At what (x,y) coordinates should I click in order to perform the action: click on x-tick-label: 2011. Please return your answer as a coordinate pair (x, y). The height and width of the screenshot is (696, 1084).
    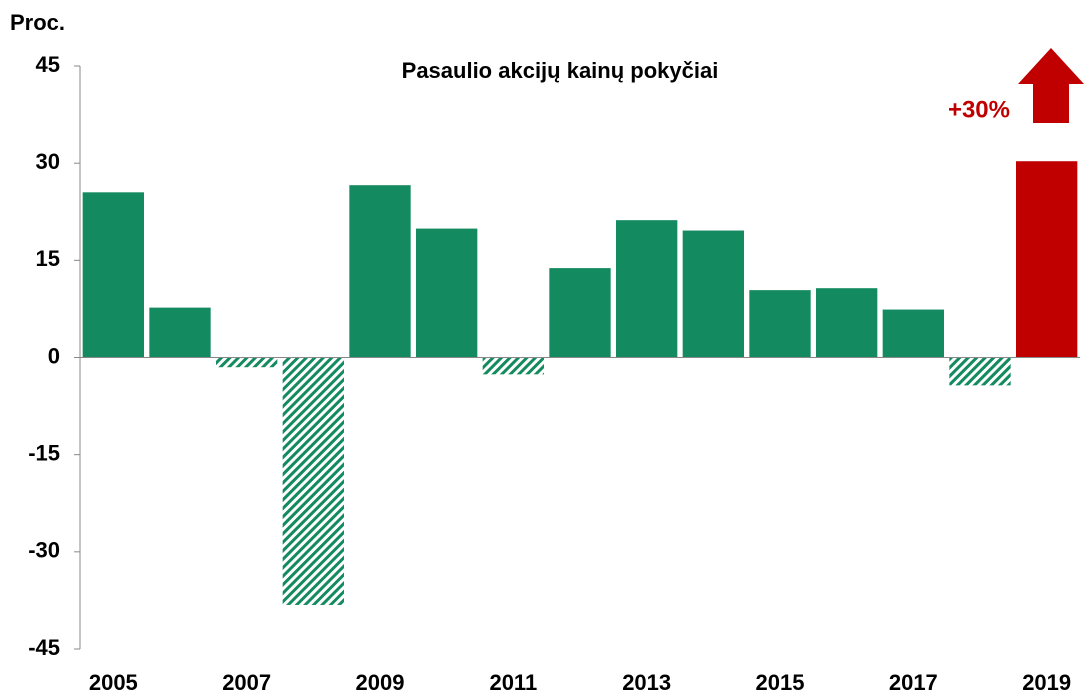
    Looking at the image, I should click on (513, 682).